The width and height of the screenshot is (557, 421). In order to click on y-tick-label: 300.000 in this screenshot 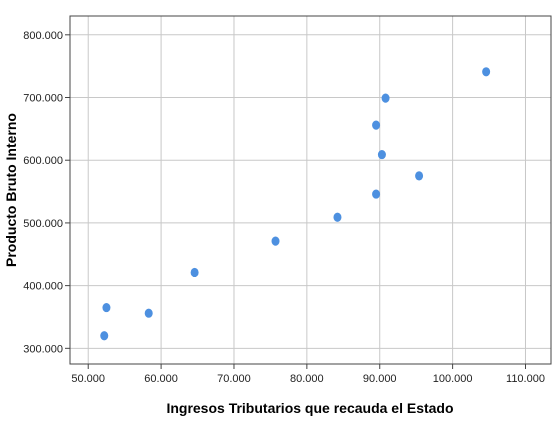, I will do `click(43, 349)`.